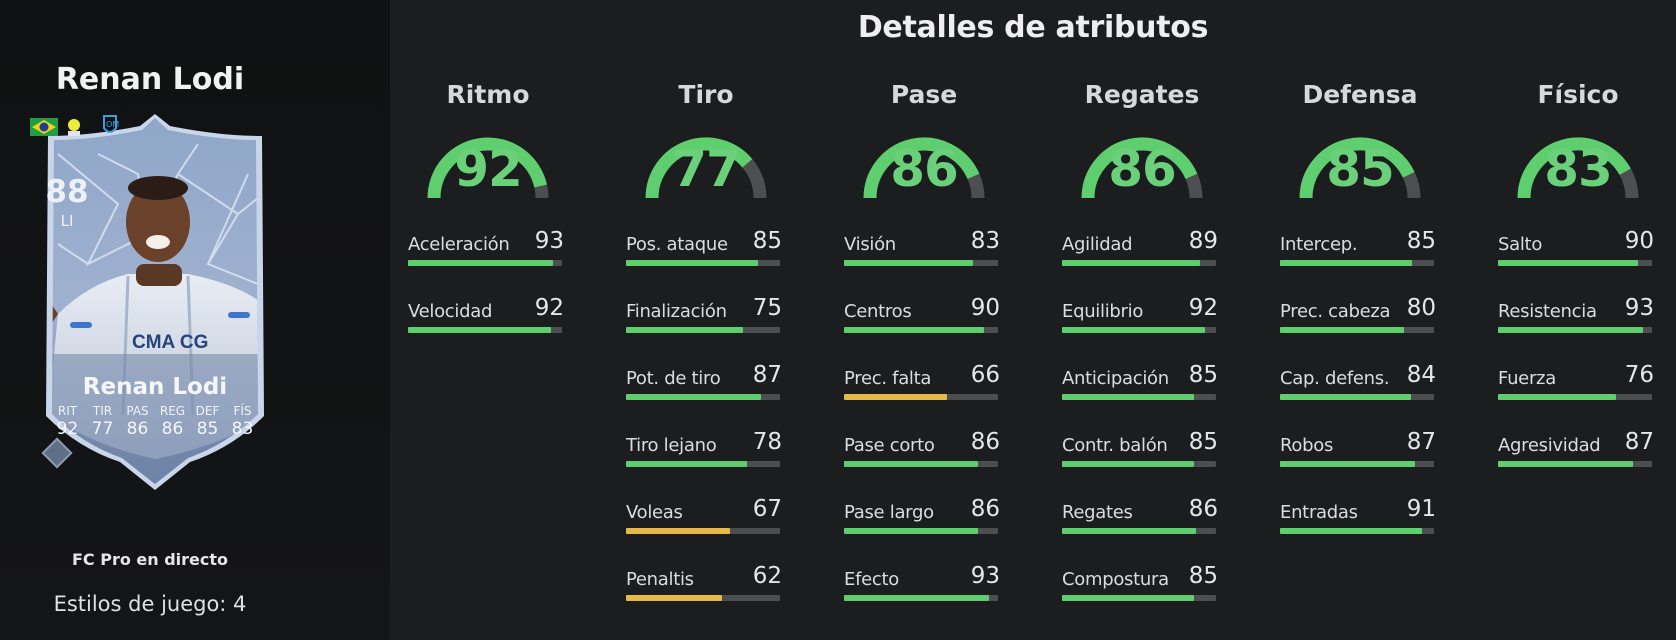 This screenshot has height=640, width=1676. I want to click on attribute-label: Cap. defens., so click(1335, 378).